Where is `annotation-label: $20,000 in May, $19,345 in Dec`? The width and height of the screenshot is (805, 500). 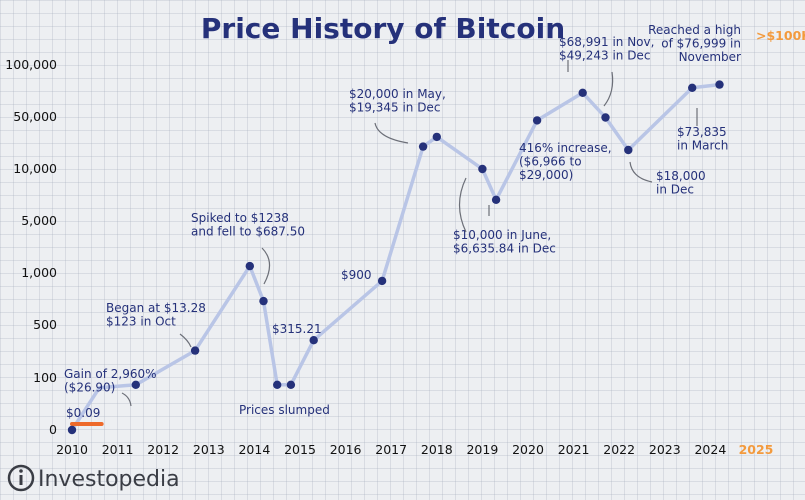
annotation-label: $20,000 in May, $19,345 in Dec is located at coordinates (397, 101).